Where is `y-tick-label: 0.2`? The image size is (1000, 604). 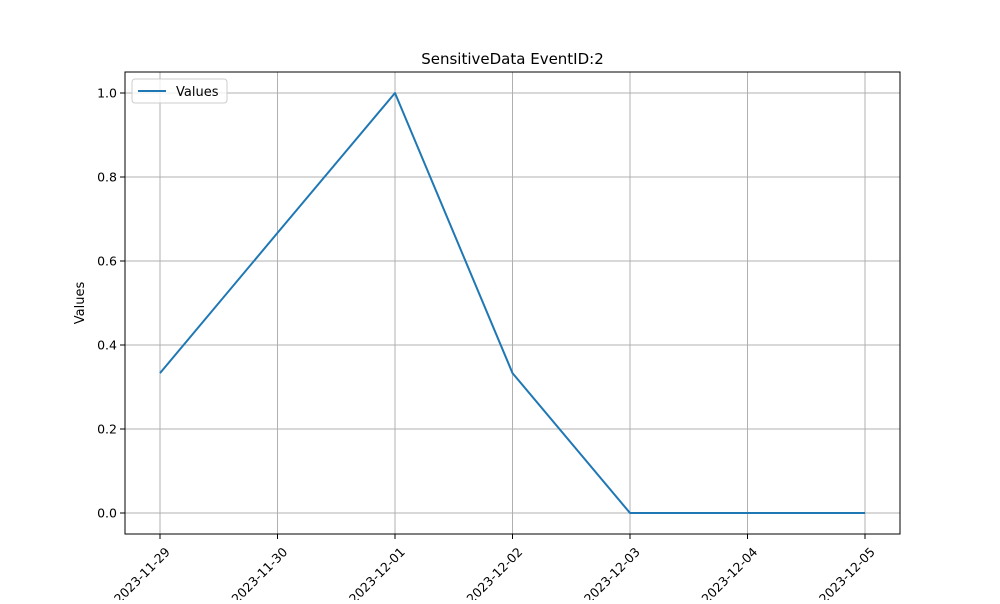 y-tick-label: 0.2 is located at coordinates (107, 429).